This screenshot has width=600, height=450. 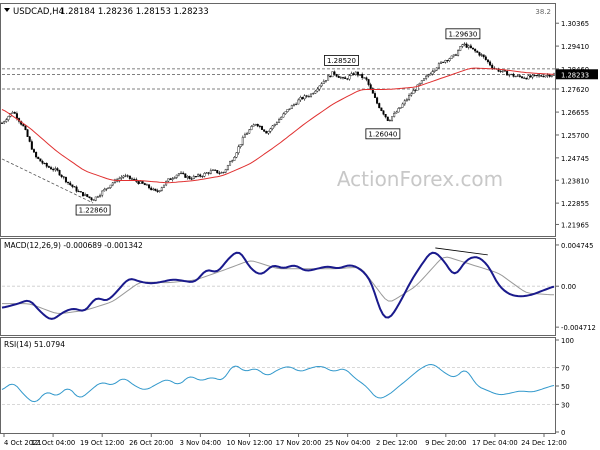 I want to click on watermark: ActionForex.com, so click(x=420, y=179).